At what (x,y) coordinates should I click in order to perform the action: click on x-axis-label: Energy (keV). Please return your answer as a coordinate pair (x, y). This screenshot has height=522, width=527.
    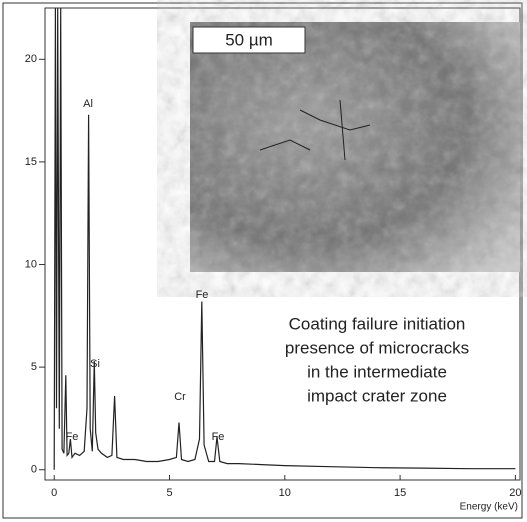
    Looking at the image, I should click on (489, 507).